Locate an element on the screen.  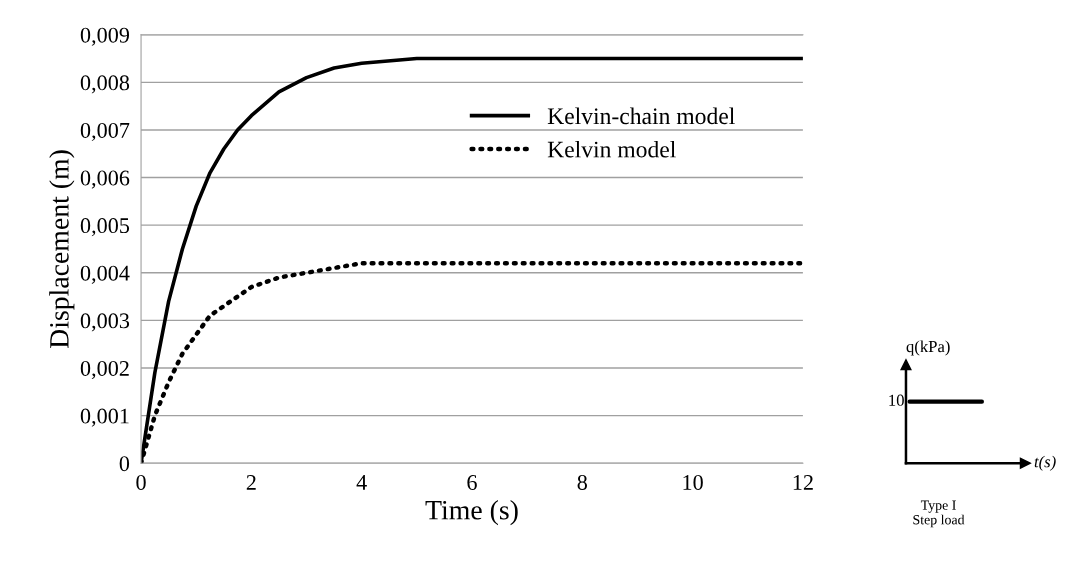
y-tick-label: 0,005 is located at coordinates (105, 227).